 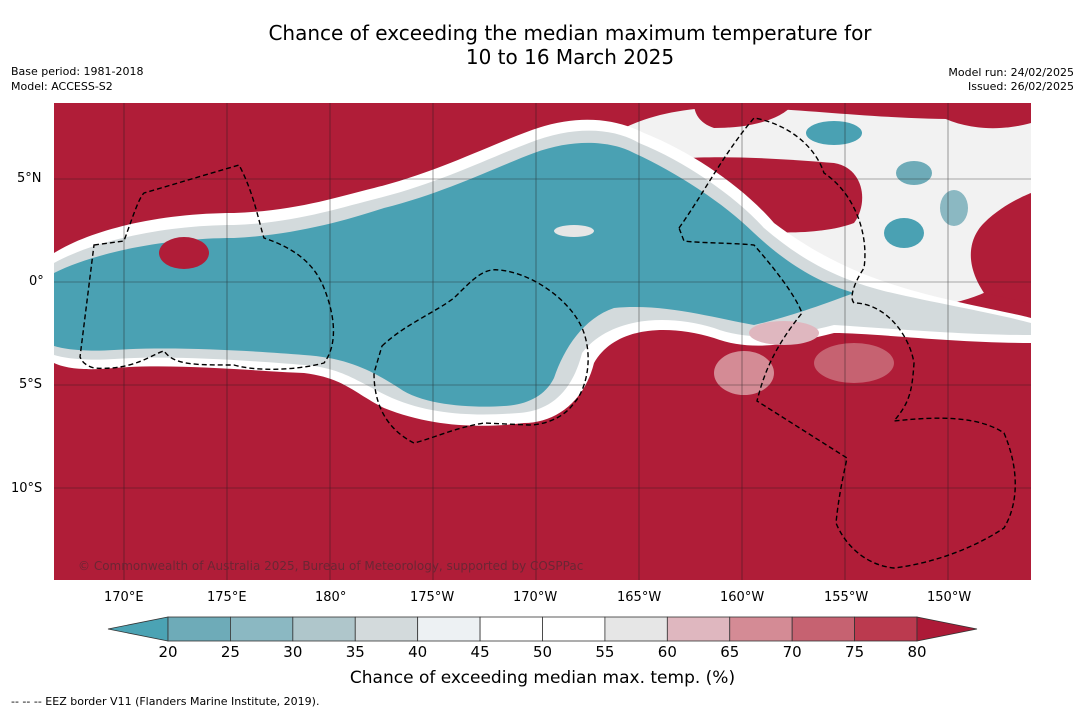 I want to click on lon-label-170e: 170°E, so click(x=124, y=597).